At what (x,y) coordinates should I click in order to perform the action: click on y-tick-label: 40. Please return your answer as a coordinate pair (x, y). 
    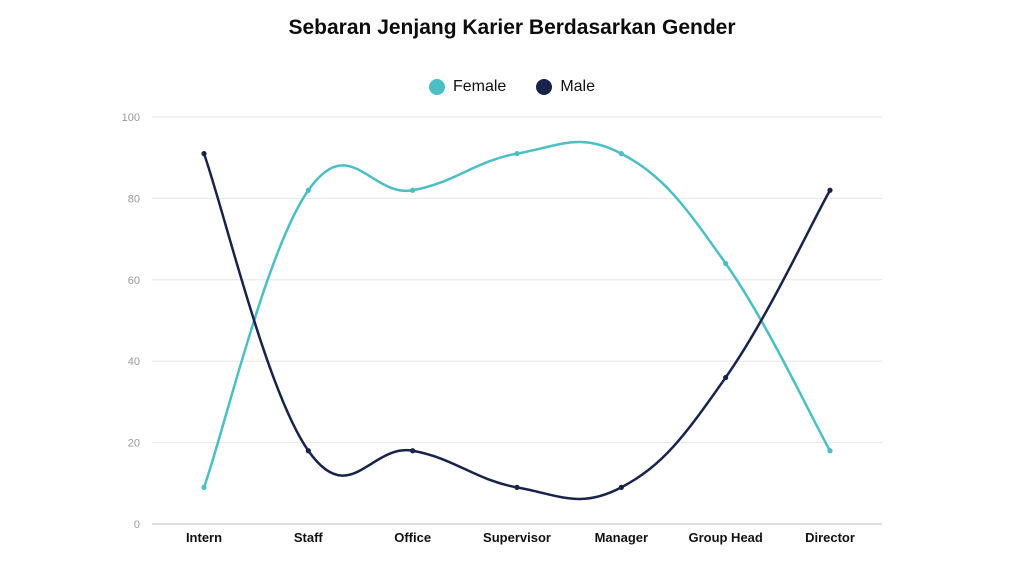
    Looking at the image, I should click on (134, 362).